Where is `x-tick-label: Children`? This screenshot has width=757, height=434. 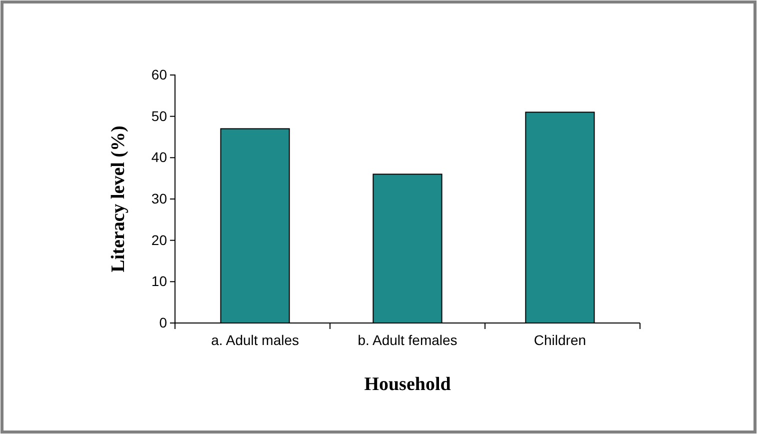
x-tick-label: Children is located at coordinates (560, 340).